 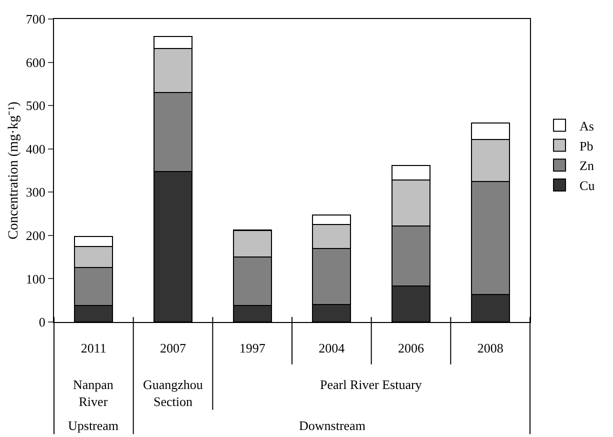 I want to click on x-tick-label: 1997, so click(x=252, y=348).